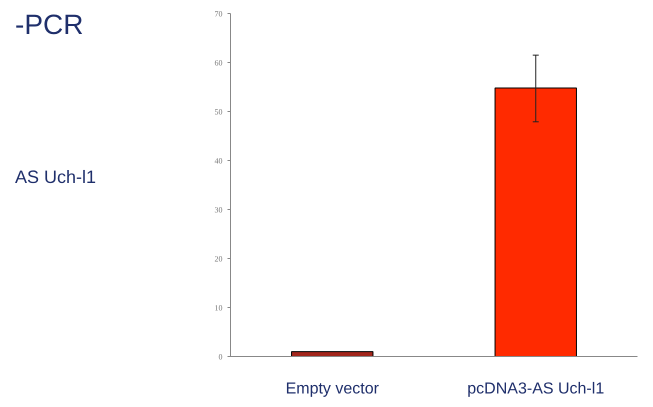 The height and width of the screenshot is (407, 653). What do you see at coordinates (218, 161) in the screenshot?
I see `y-tick-label: 40` at bounding box center [218, 161].